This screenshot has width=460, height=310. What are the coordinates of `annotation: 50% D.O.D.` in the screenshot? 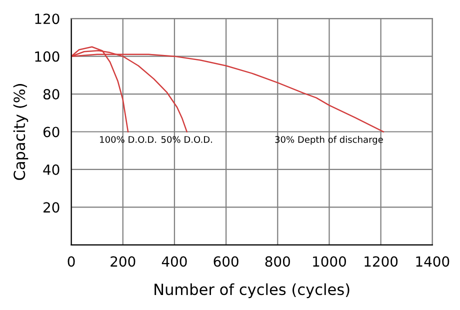 It's located at (186, 139).